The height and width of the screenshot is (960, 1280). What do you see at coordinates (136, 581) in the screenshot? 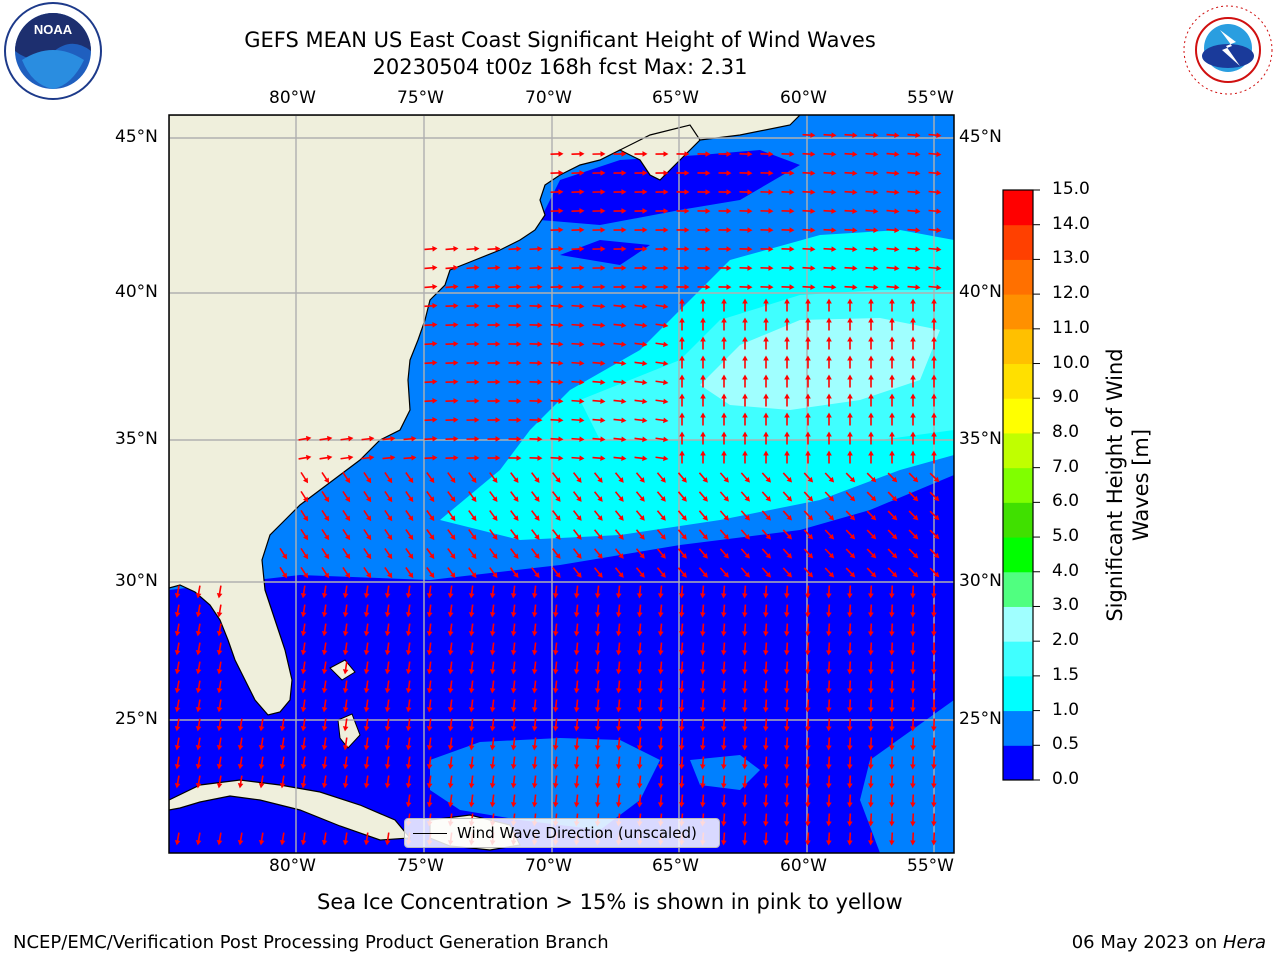
I see `lat-tick-left: 30°N` at bounding box center [136, 581].